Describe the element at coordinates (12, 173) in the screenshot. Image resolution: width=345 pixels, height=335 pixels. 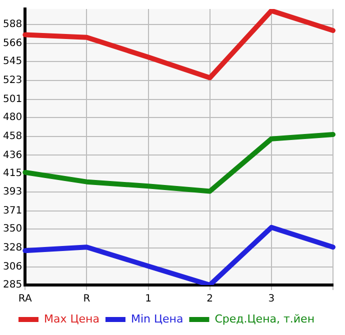
I see `y-tick-label: 415` at that location.